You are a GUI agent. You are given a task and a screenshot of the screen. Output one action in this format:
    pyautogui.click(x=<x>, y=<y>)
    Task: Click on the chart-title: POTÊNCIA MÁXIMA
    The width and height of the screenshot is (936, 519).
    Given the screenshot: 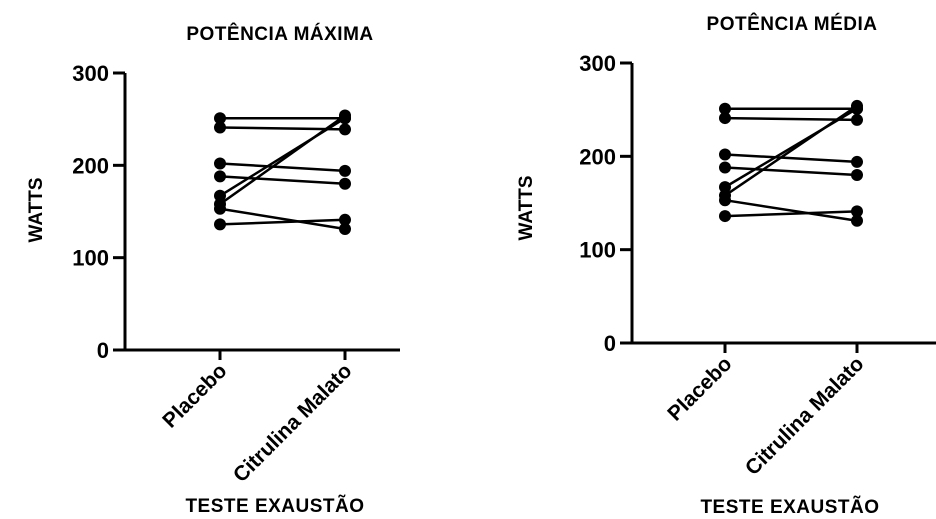 What is the action you would take?
    pyautogui.click(x=279, y=34)
    